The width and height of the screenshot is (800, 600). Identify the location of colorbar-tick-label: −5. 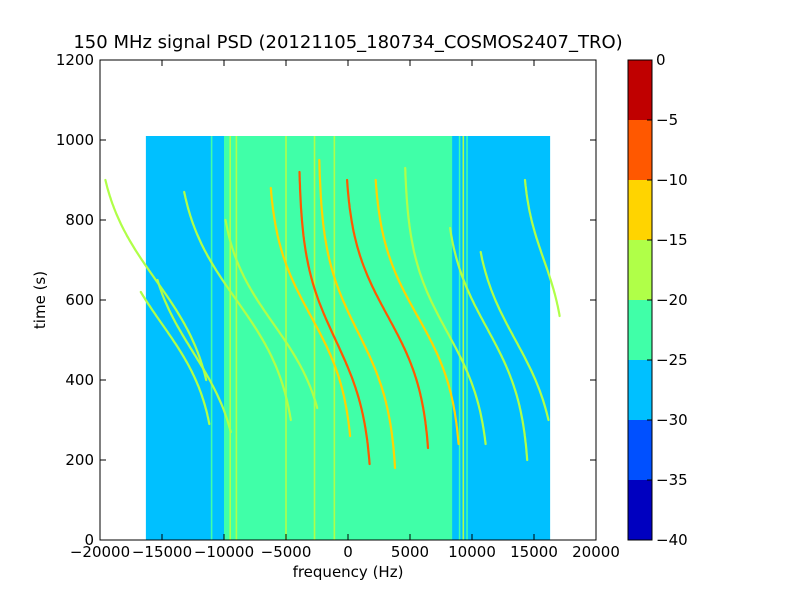
(667, 120).